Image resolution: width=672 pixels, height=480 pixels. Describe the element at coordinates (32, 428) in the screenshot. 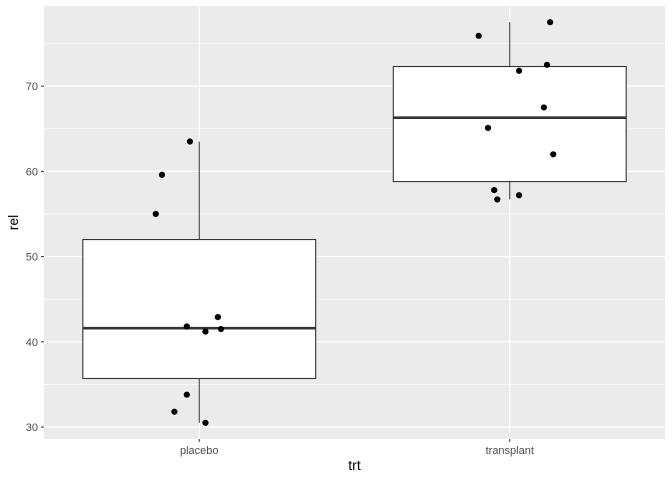

I see `y-tick-label: 30` at that location.